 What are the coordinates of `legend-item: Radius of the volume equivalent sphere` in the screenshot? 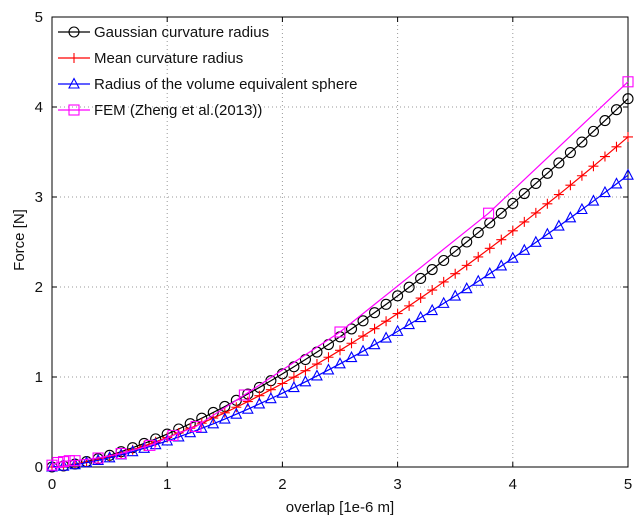 It's located at (208, 84).